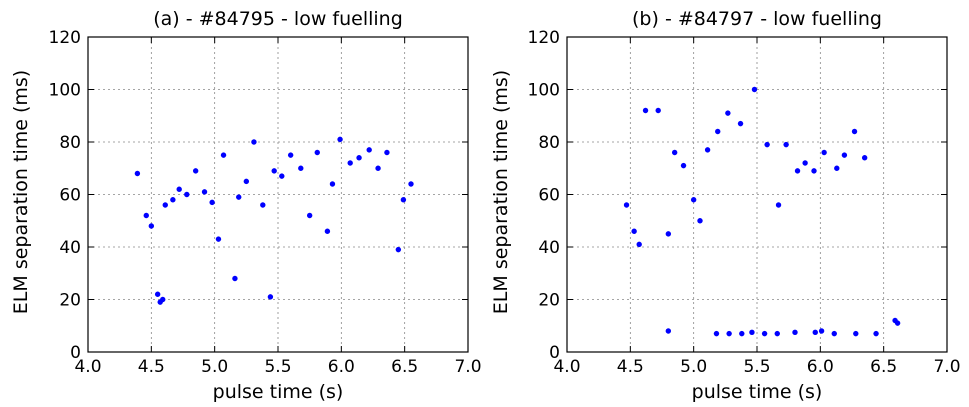  What do you see at coordinates (757, 19) in the screenshot?
I see `chart-title: (b) - #84797 - low fuelling` at bounding box center [757, 19].